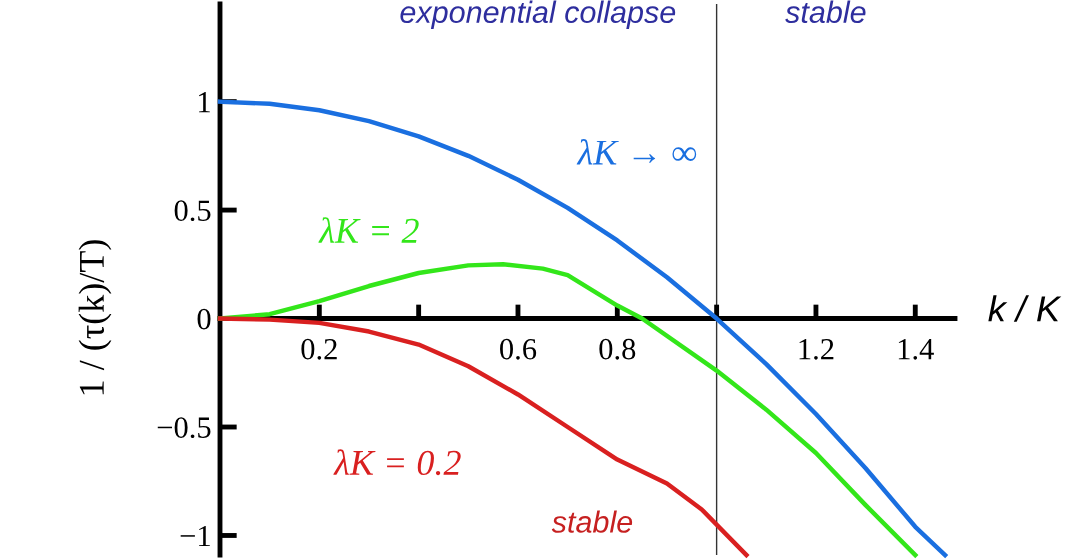  Describe the element at coordinates (368, 230) in the screenshot. I see `series-label: λK = 2` at that location.